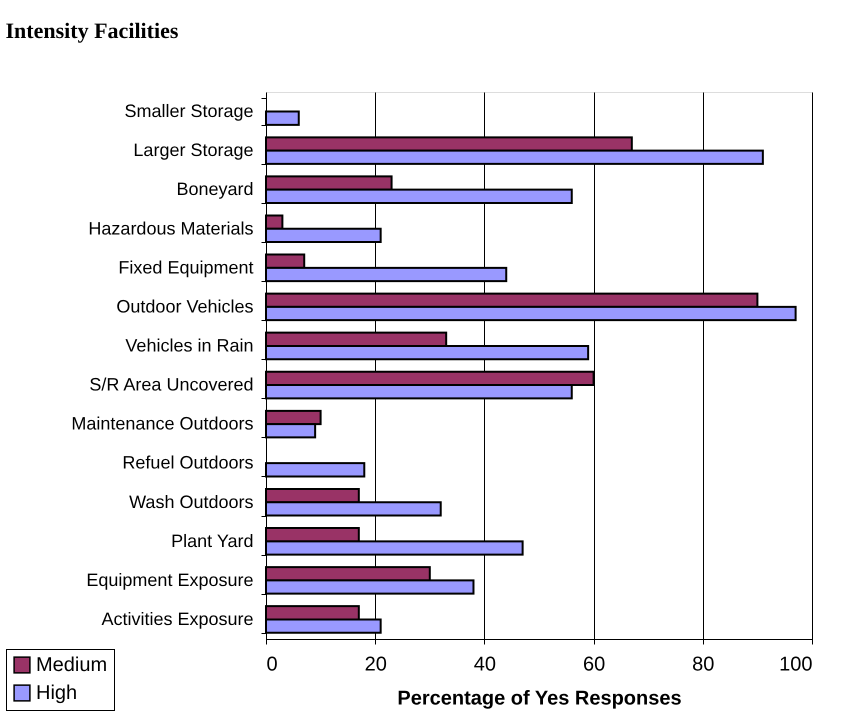 Image resolution: width=861 pixels, height=719 pixels. What do you see at coordinates (539, 699) in the screenshot?
I see `x-axis-title: Percentage of Yes Responses` at bounding box center [539, 699].